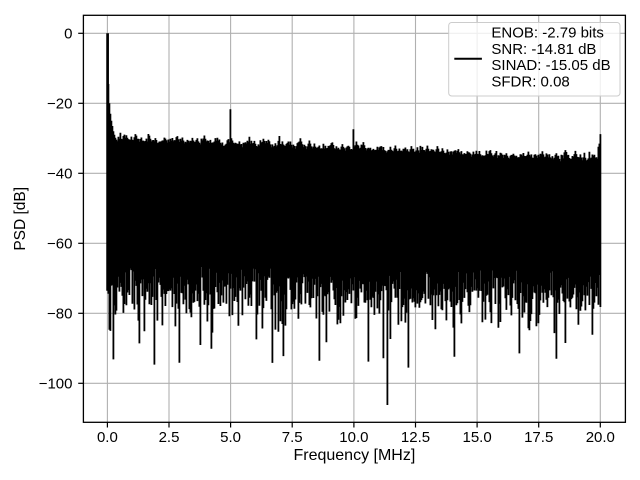 This screenshot has height=480, width=640. I want to click on svg-text: −80, so click(59, 314).